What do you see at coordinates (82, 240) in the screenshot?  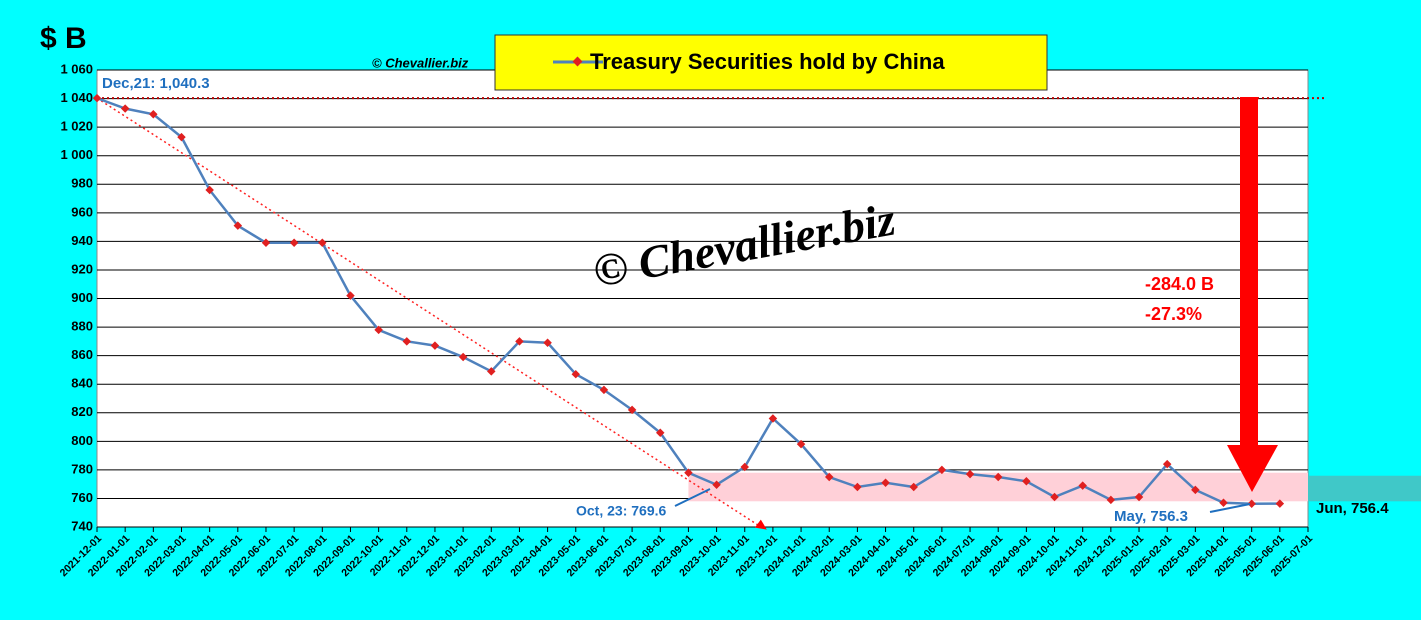 I see `y-tick-label: 940` at bounding box center [82, 240].